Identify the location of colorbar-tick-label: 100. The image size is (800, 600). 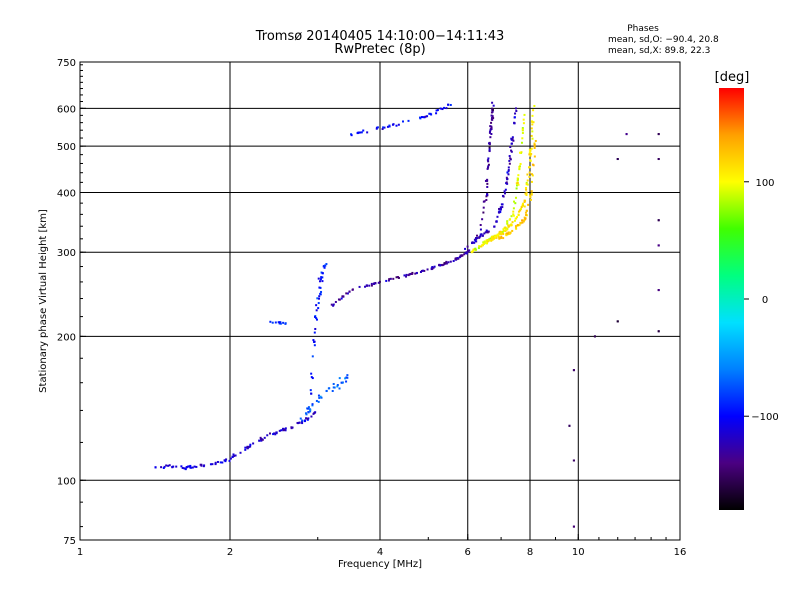
(764, 183).